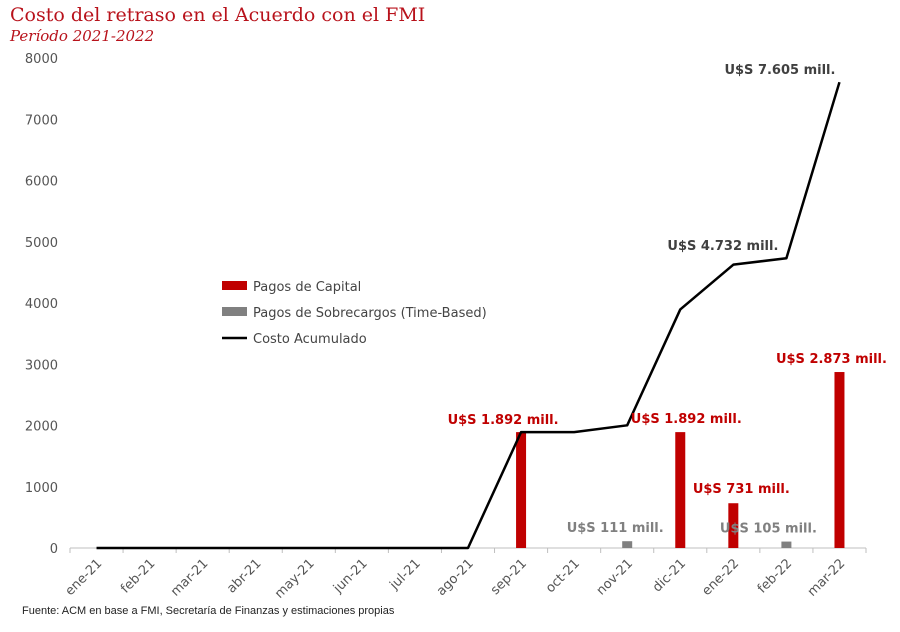 The height and width of the screenshot is (632, 900). Describe the element at coordinates (310, 339) in the screenshot. I see `legend-label: Costo Acumulado` at that location.